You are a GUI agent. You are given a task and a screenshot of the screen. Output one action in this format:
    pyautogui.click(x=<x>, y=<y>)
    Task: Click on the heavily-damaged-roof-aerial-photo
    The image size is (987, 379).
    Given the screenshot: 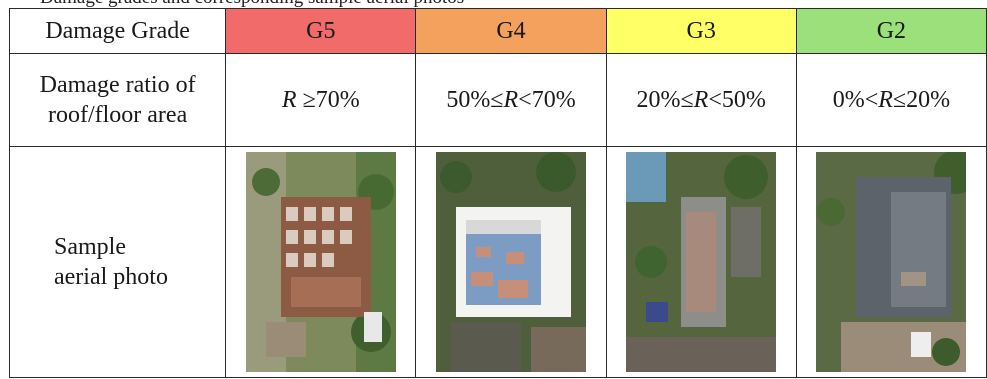 What is the action you would take?
    pyautogui.click(x=511, y=262)
    